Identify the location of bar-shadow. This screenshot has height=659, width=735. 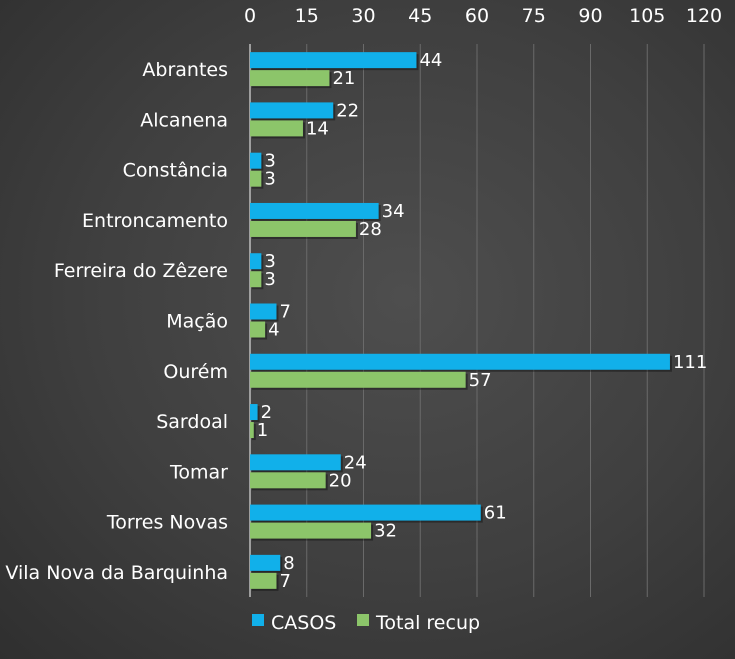
(254, 432).